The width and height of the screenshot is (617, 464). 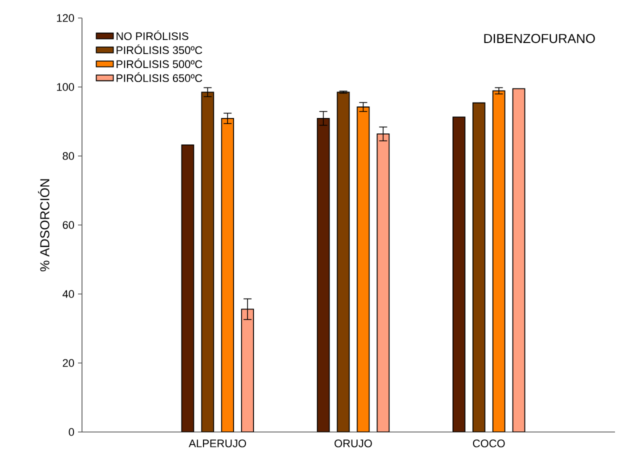 I want to click on y-tick-label: 40, so click(x=68, y=294).